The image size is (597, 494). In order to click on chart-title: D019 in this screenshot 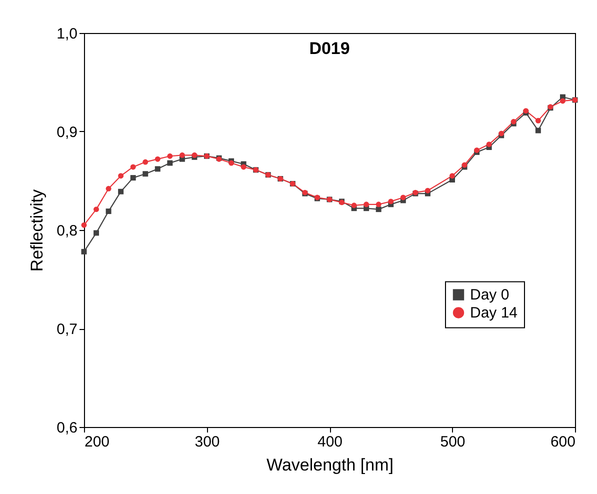, I will do `click(329, 48)`.